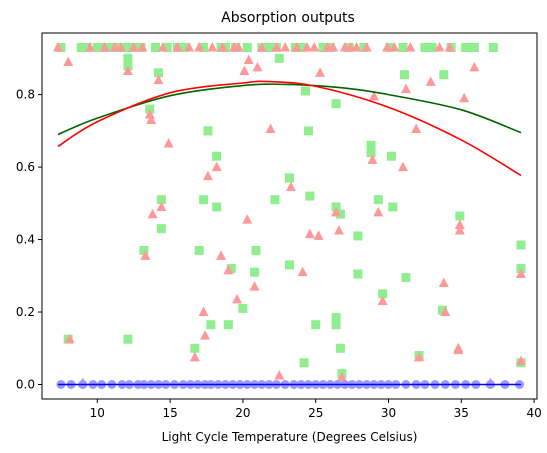  Describe the element at coordinates (242, 413) in the screenshot. I see `x-tick-label: 20` at that location.